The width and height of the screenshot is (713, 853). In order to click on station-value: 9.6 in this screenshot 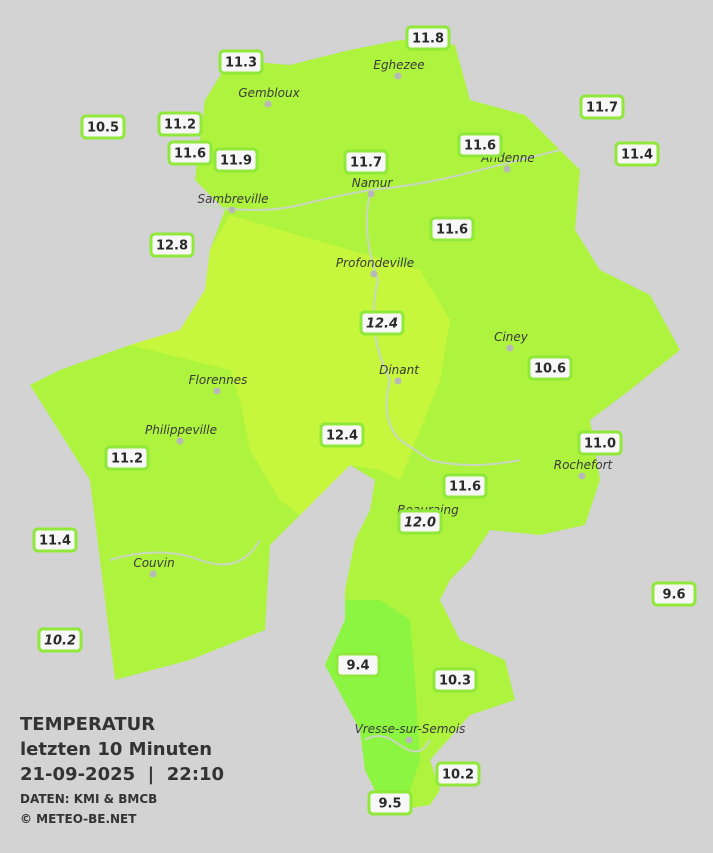, I will do `click(673, 595)`.